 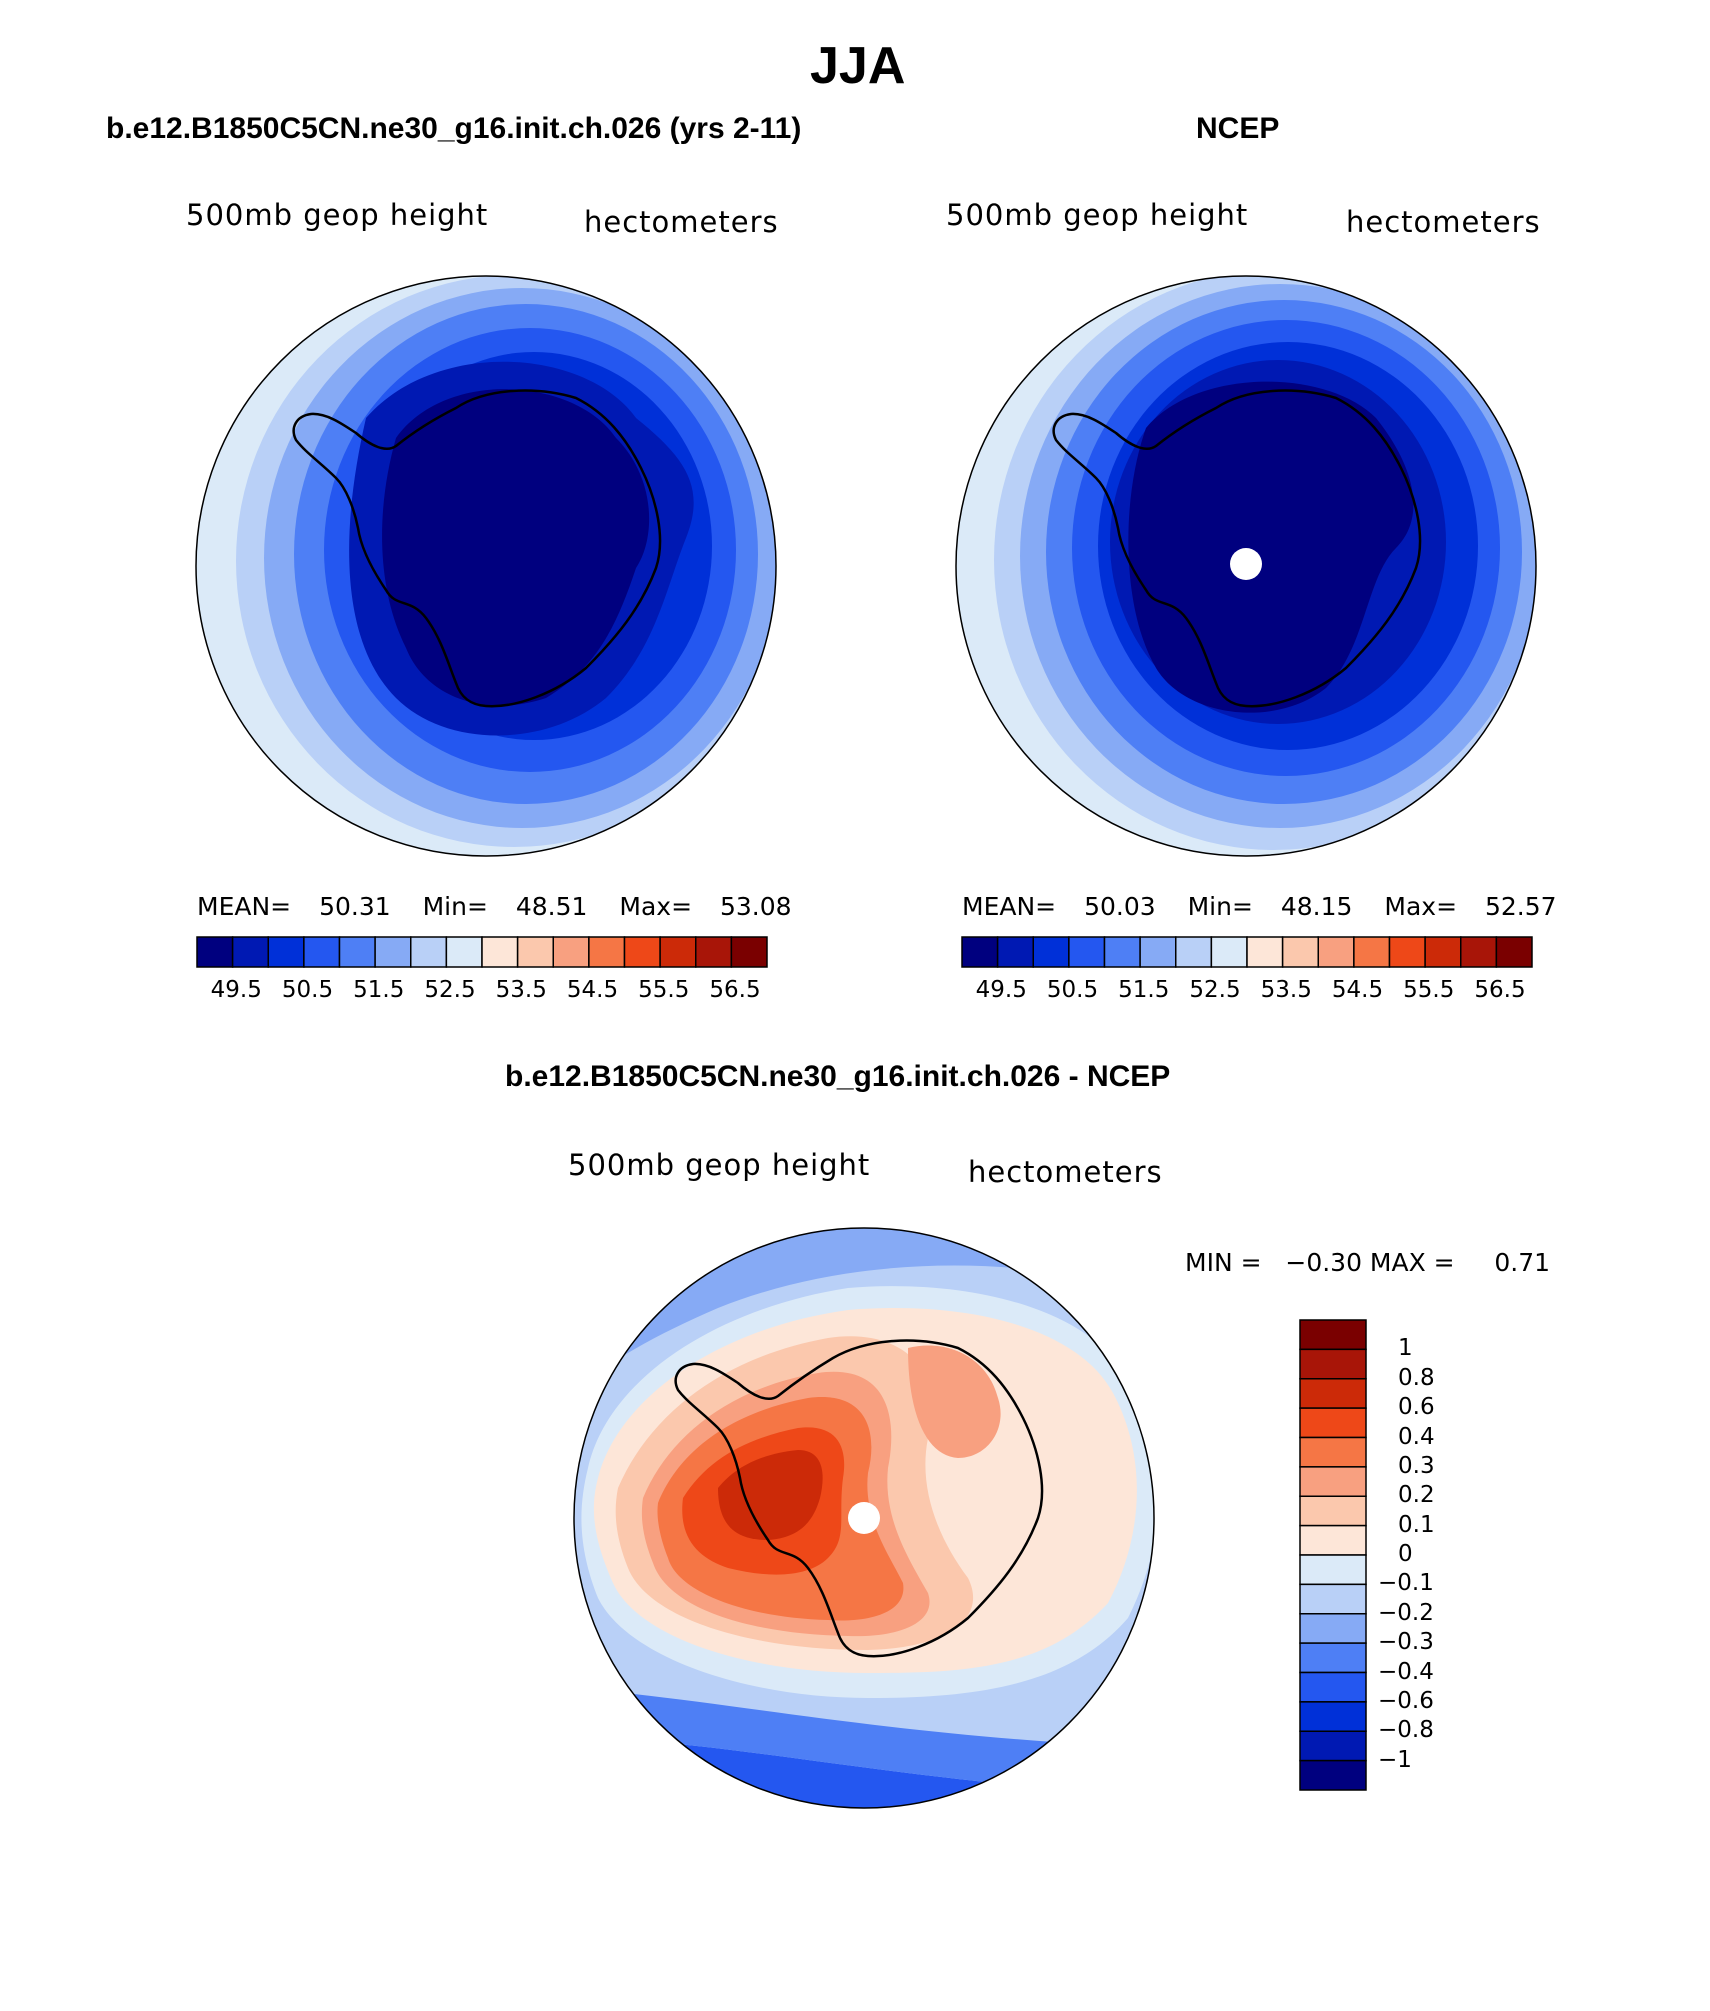 What do you see at coordinates (521, 990) in the screenshot?
I see `panel-model-colorbar-tick-label: 53.5` at bounding box center [521, 990].